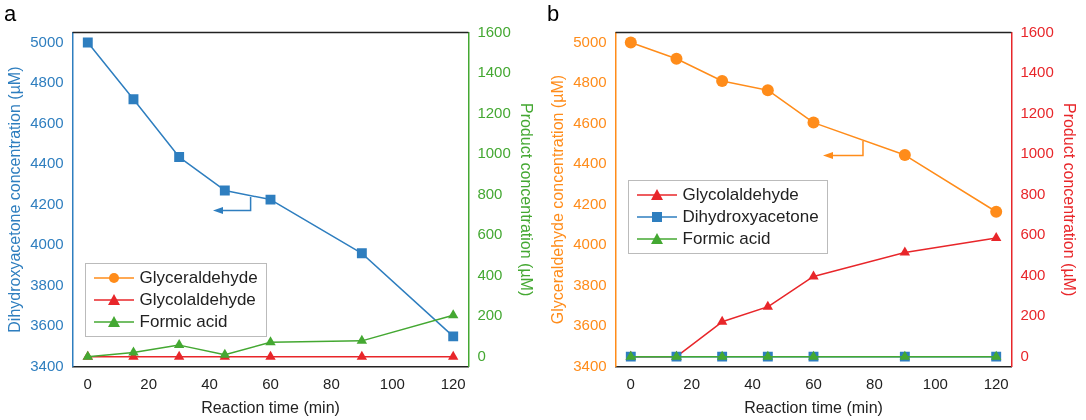 The image size is (1086, 420). I want to click on chart-title: b, so click(553, 14).